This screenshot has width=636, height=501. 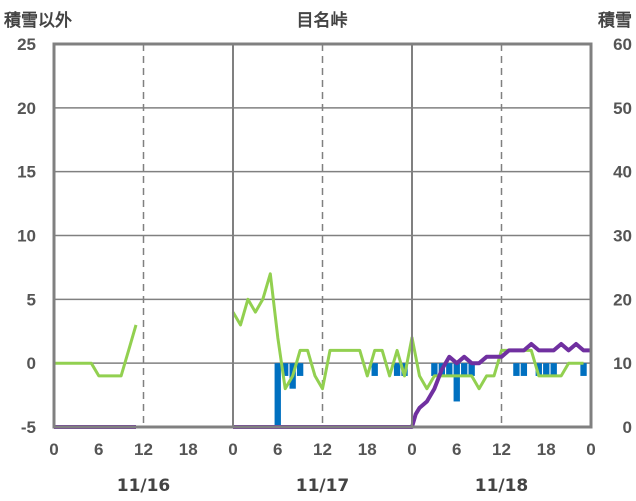 I want to click on y-left-tick-label: 10, so click(x=26, y=236).